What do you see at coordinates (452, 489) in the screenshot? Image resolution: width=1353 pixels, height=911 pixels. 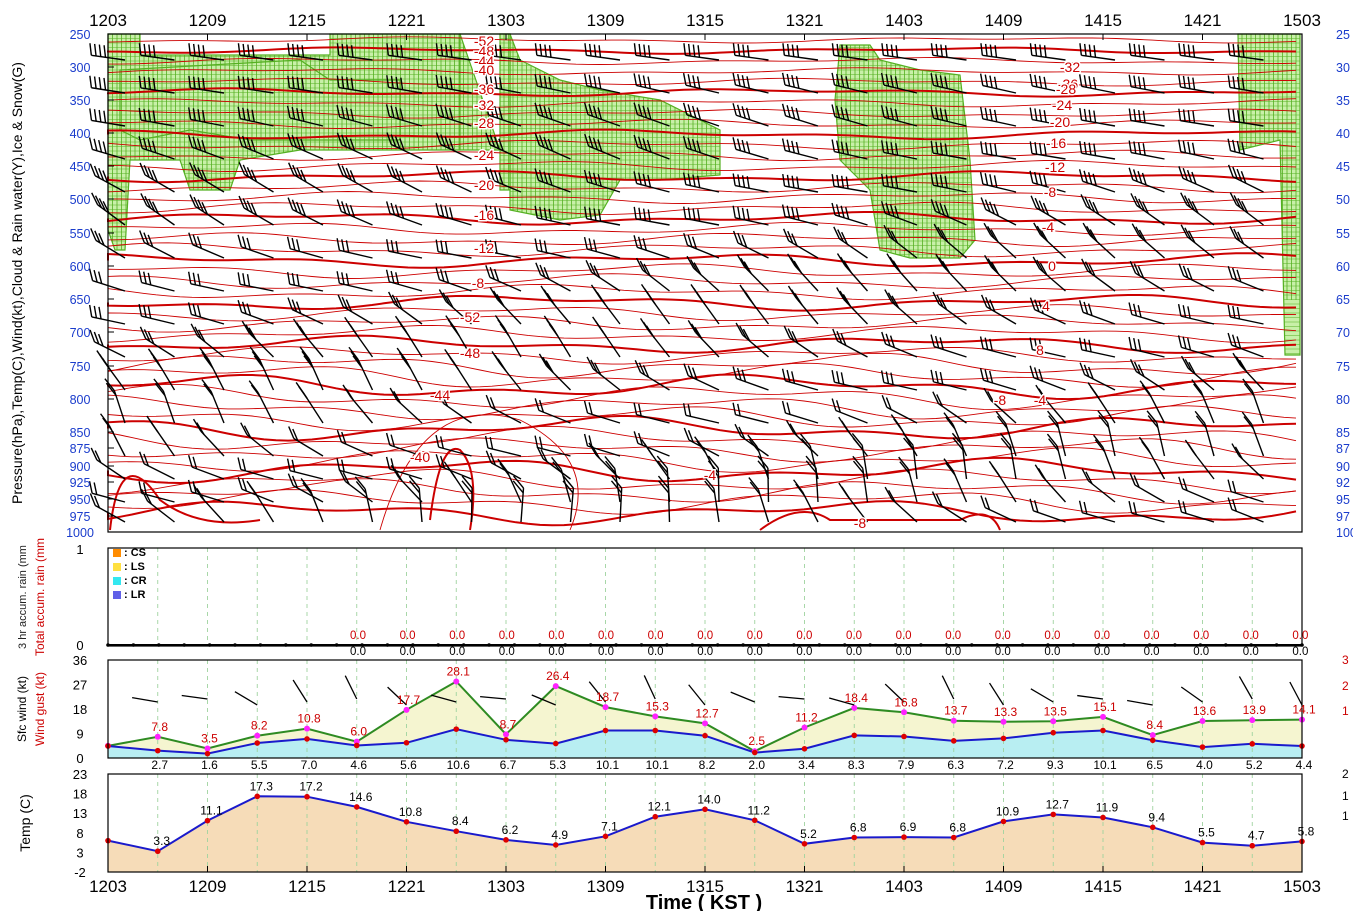 I see `isotherm-warm-core` at bounding box center [452, 489].